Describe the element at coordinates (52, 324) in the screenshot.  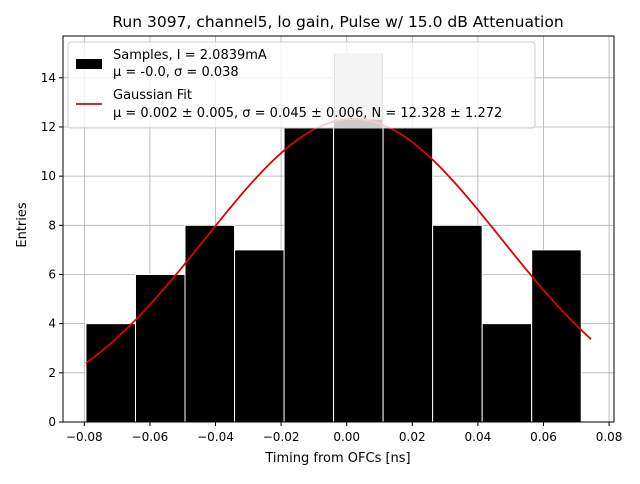
I see `y-tick-label: 4` at that location.